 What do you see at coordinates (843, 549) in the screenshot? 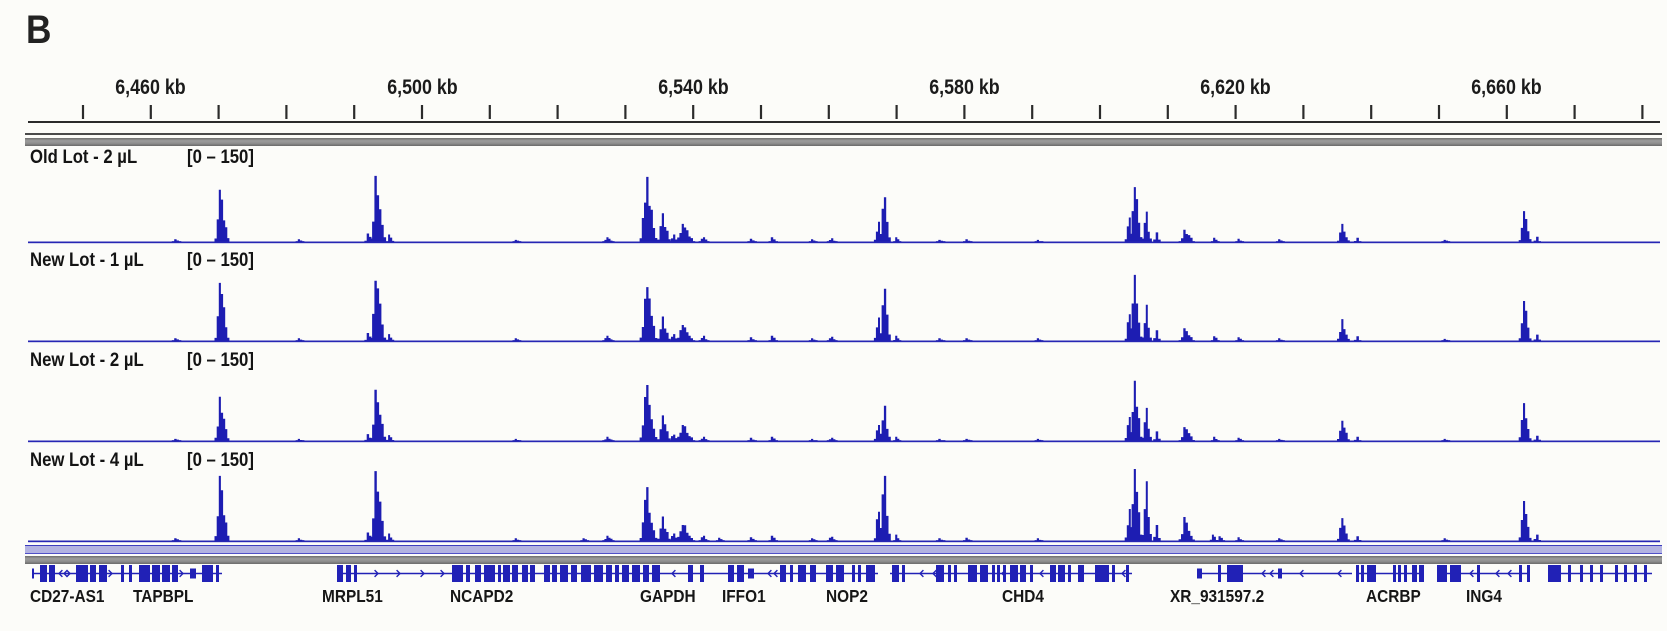
I see `bottom-separator-band` at bounding box center [843, 549].